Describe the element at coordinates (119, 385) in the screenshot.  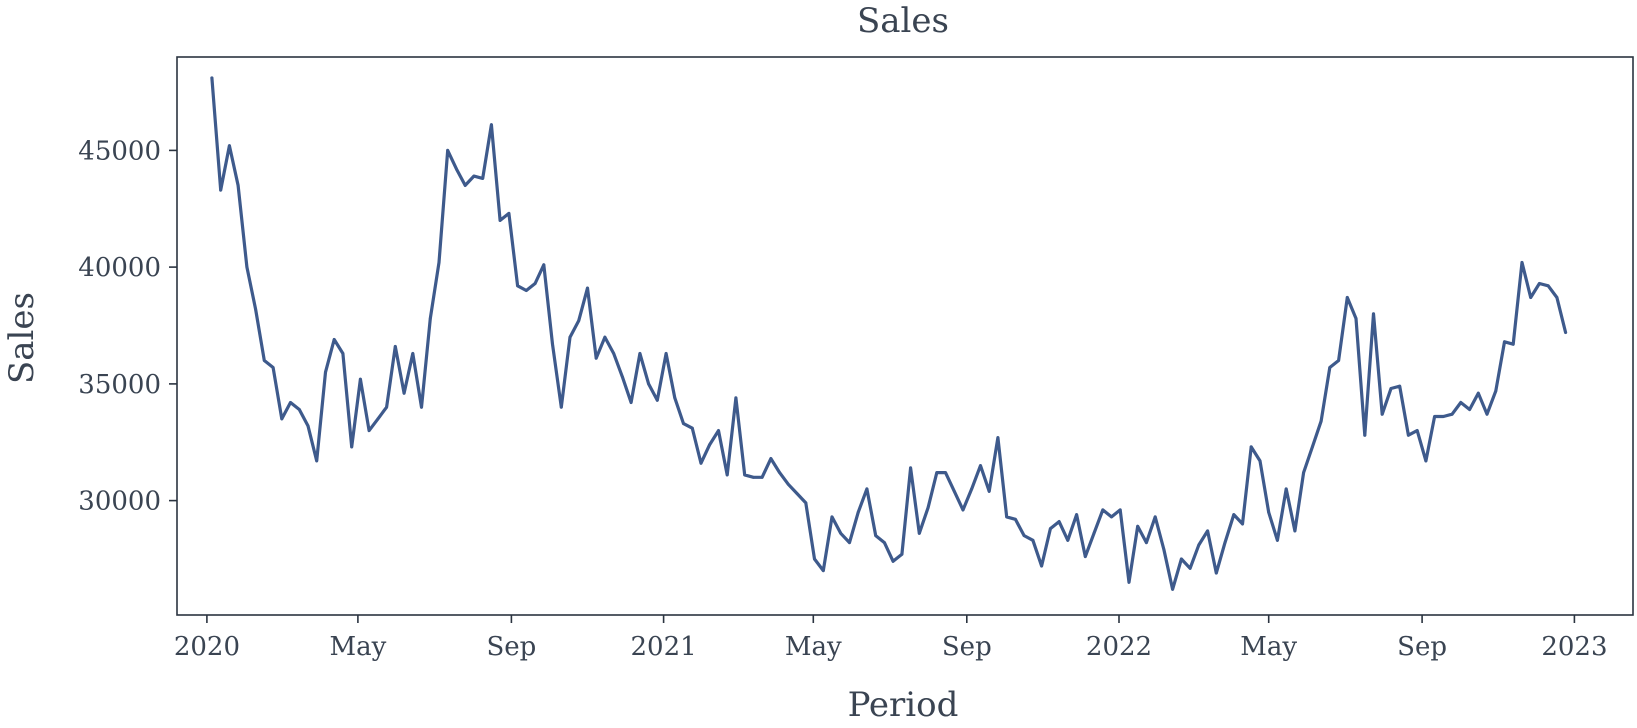
I see `y-tick-label: 35000` at that location.